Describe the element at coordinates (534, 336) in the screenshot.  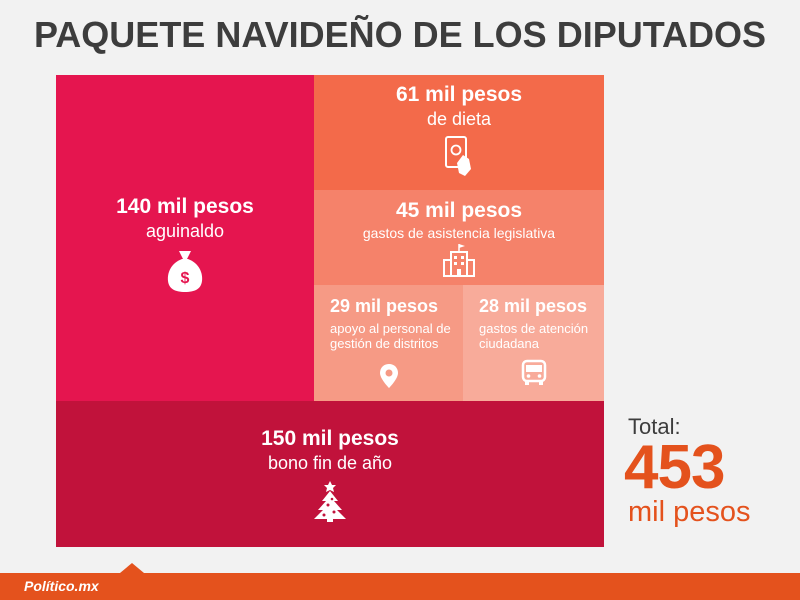
I see `tile-label: gastos de atención ciudadana` at that location.